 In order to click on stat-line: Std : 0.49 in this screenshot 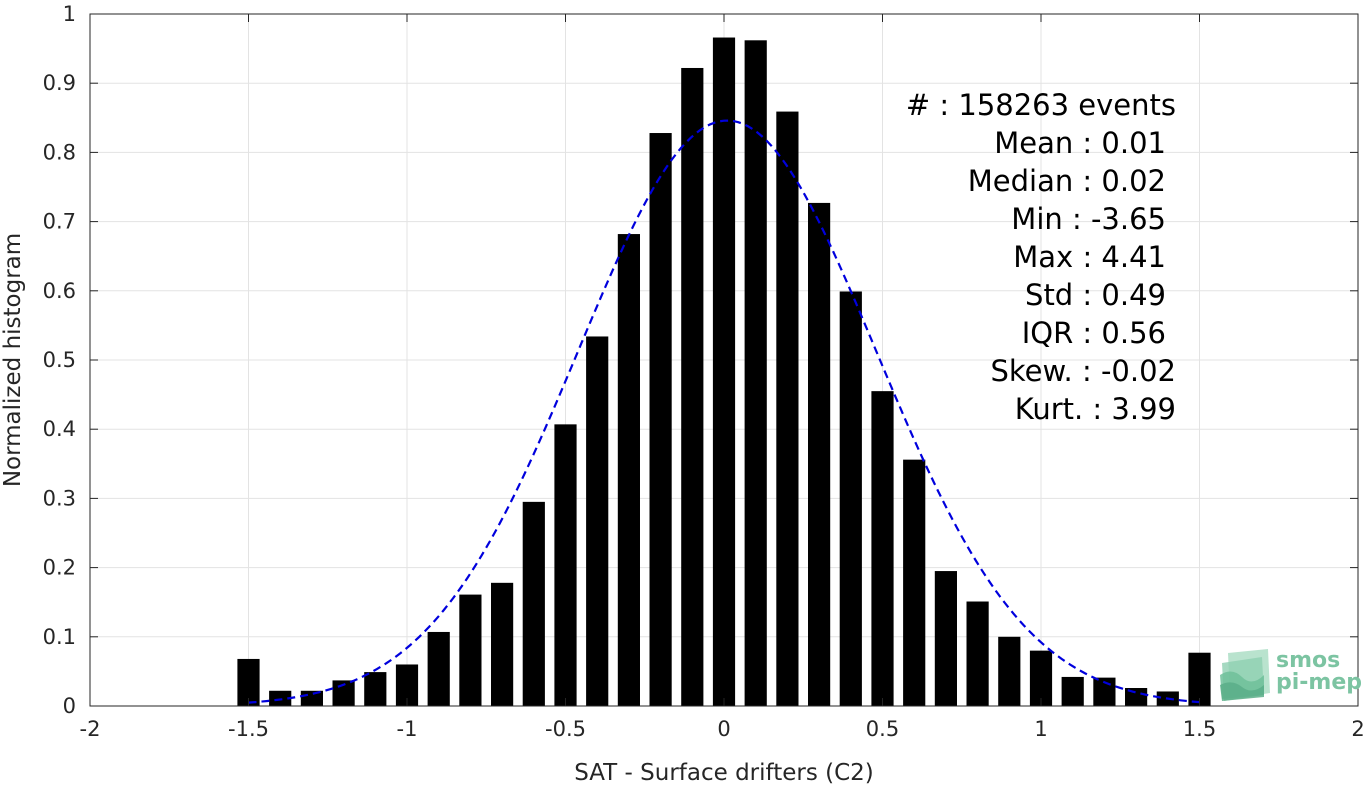, I will do `click(1095, 295)`.